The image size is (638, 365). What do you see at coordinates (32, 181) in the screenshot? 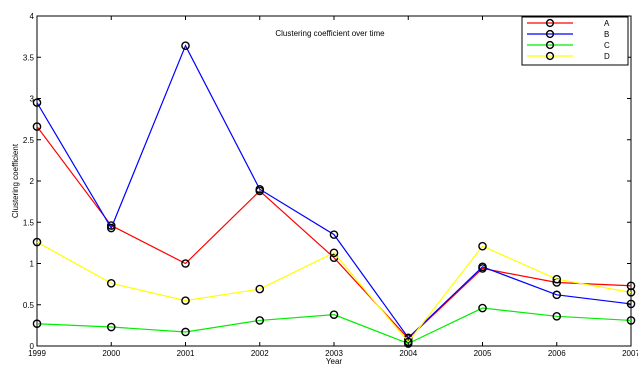
I see `y-tick-label: 2` at bounding box center [32, 181].